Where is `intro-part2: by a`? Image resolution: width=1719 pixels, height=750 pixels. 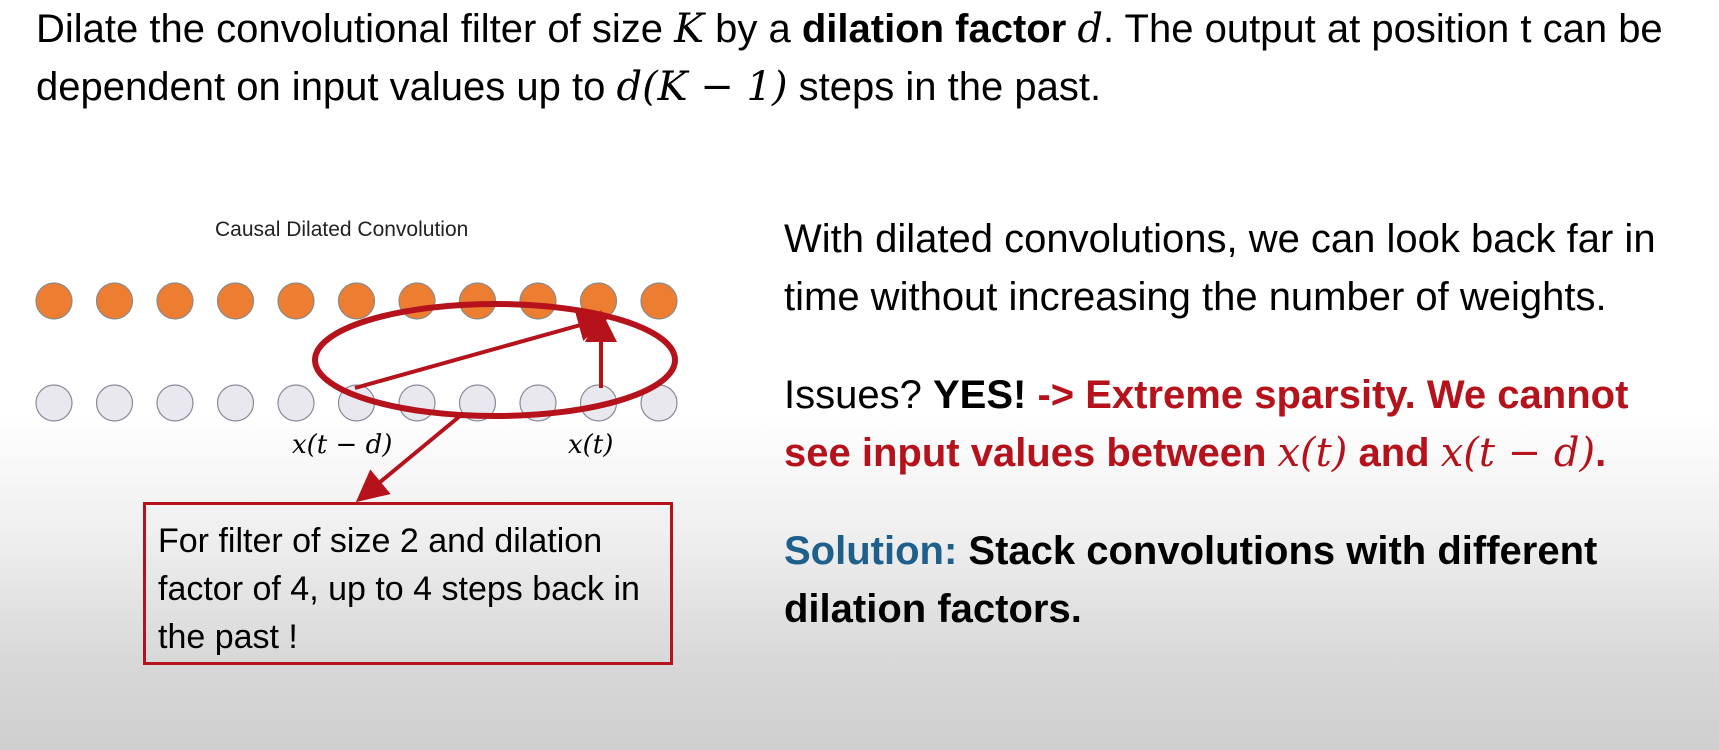
intro-part2: by a is located at coordinates (753, 29).